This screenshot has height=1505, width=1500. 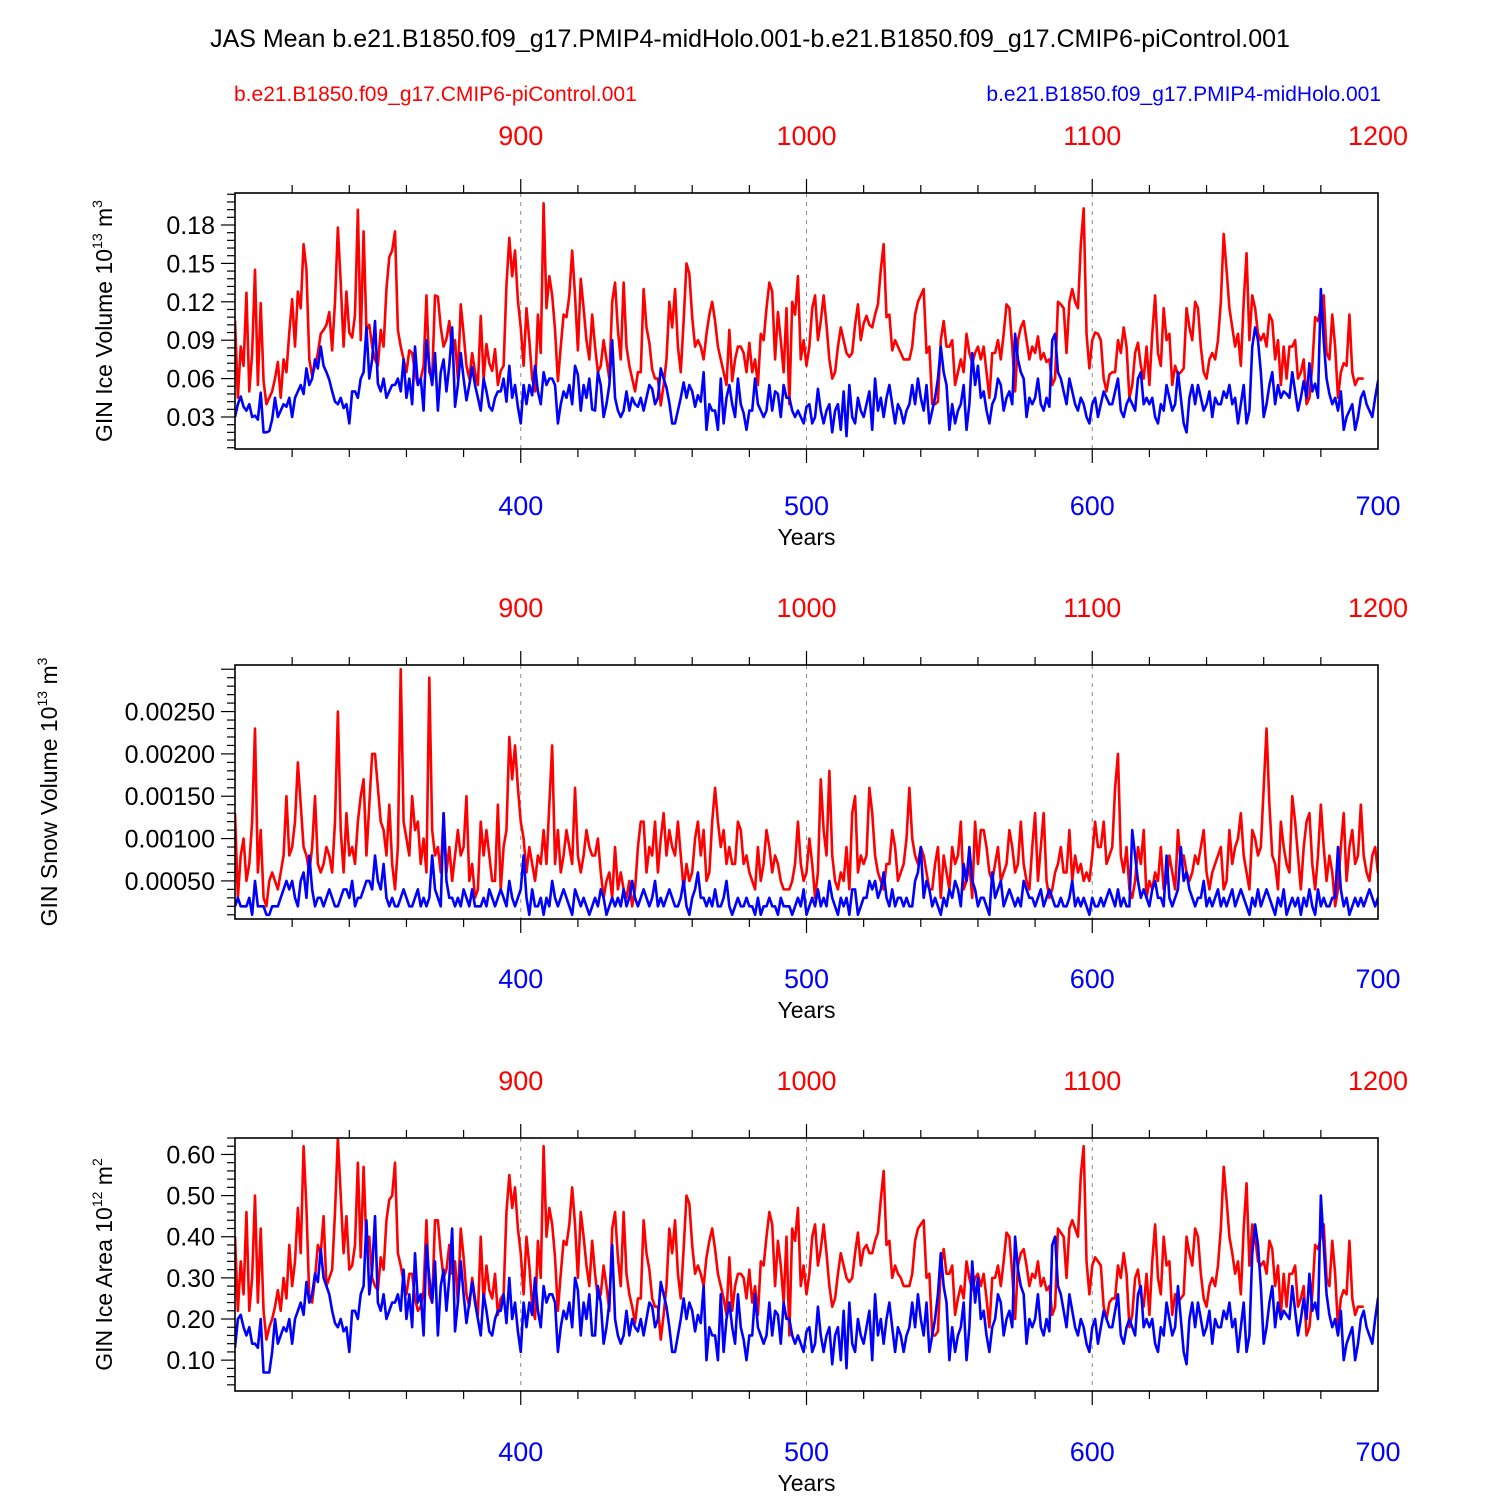 I want to click on y-tick-label: 0.60, so click(x=190, y=1155).